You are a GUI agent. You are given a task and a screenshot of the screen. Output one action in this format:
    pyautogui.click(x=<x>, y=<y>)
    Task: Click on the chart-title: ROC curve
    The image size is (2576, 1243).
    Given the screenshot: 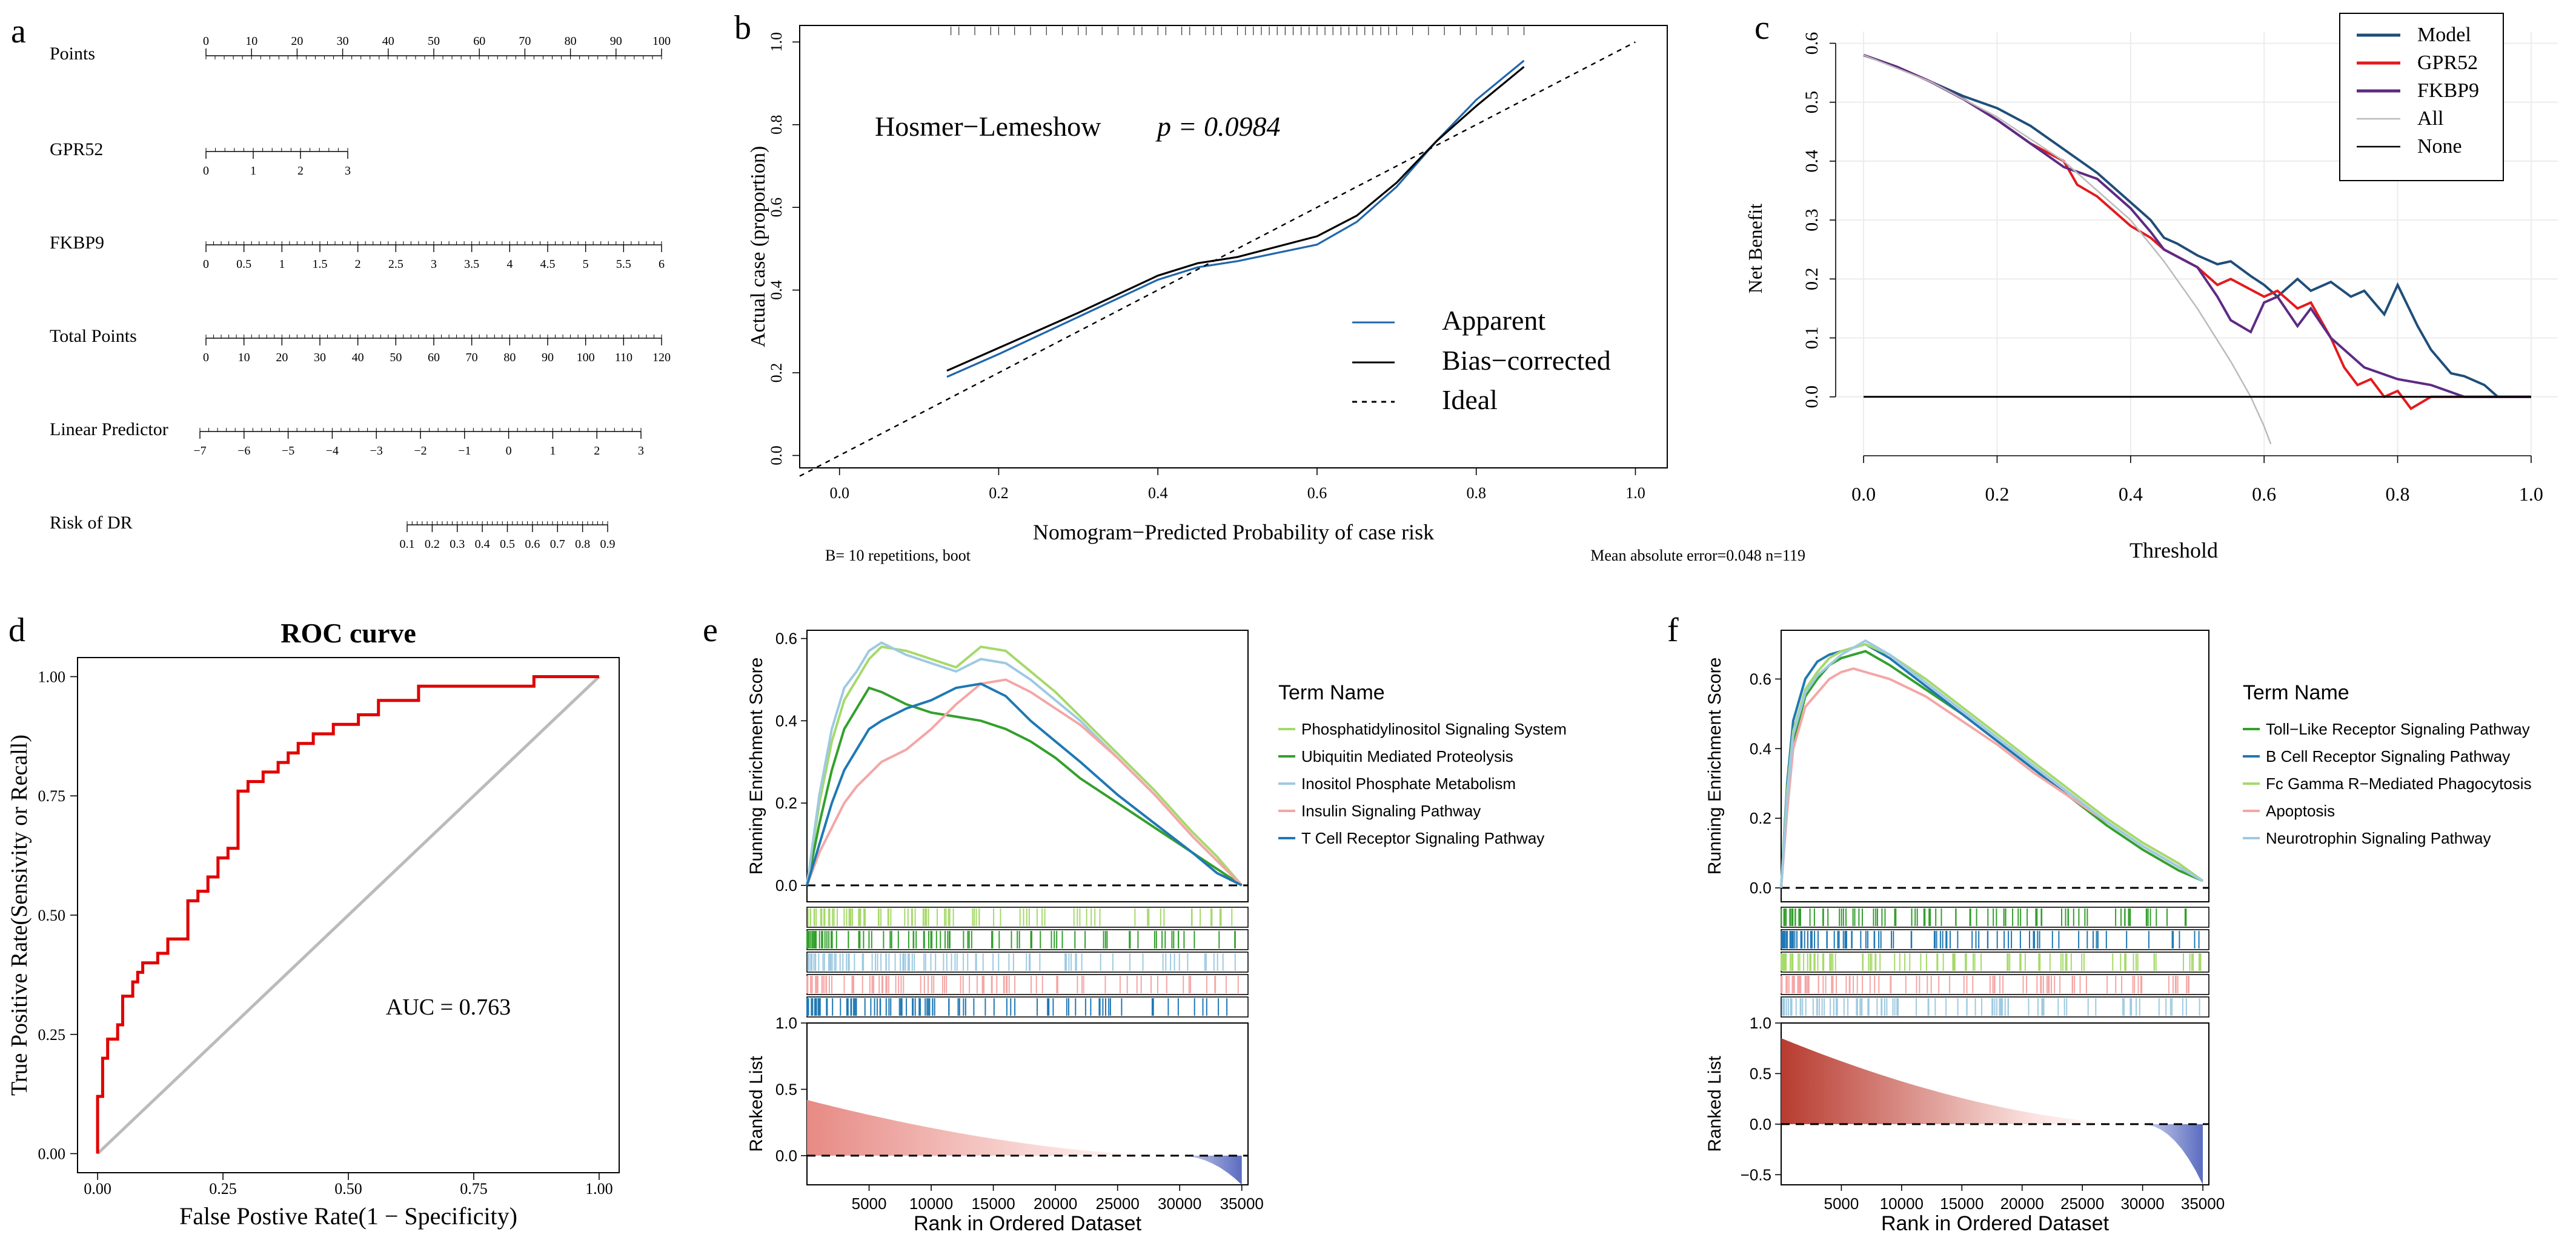 What is the action you would take?
    pyautogui.click(x=348, y=633)
    